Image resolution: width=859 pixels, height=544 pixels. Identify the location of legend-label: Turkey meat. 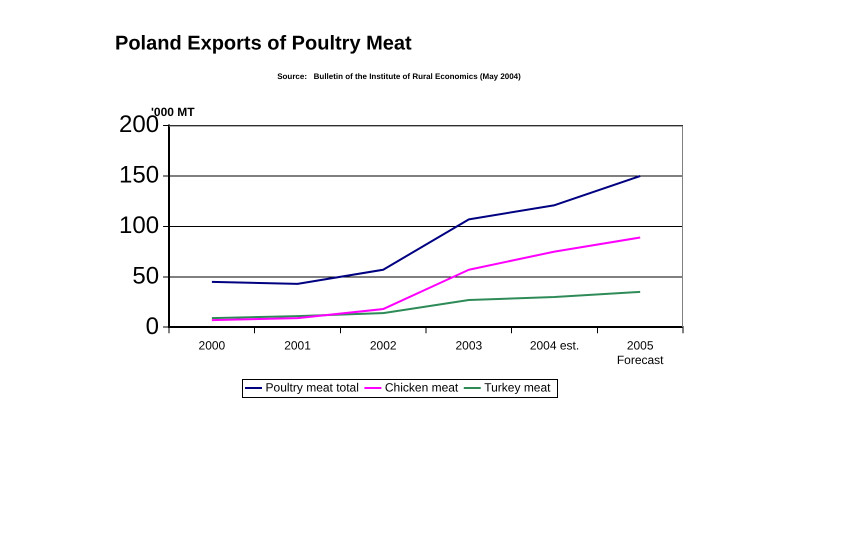
(518, 387).